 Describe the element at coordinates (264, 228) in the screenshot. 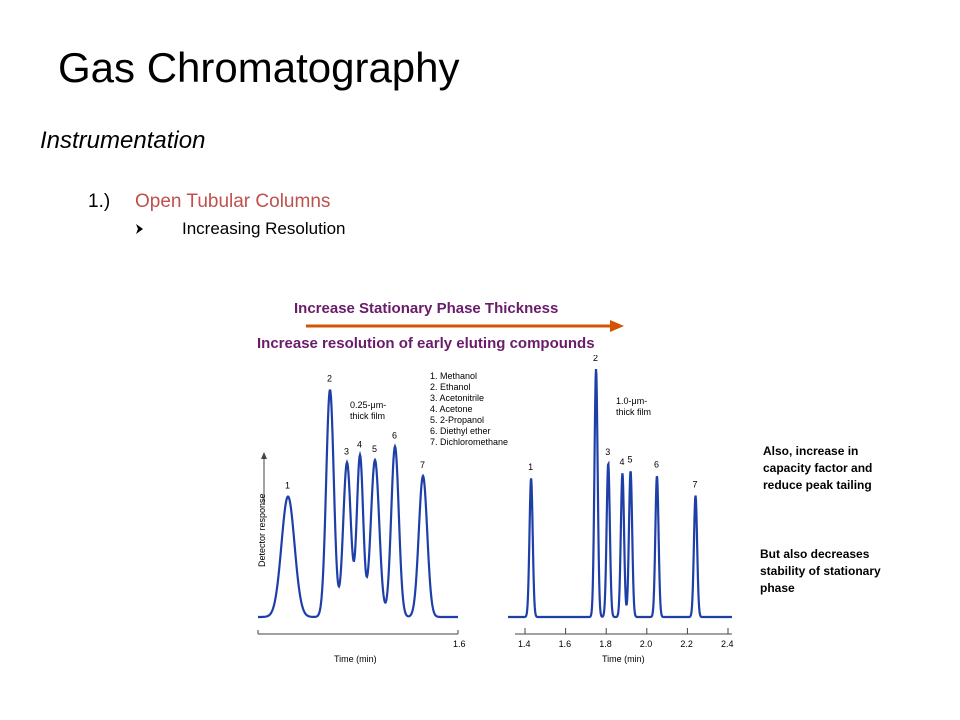

I see `bullet-text: Increasing Resolution` at that location.